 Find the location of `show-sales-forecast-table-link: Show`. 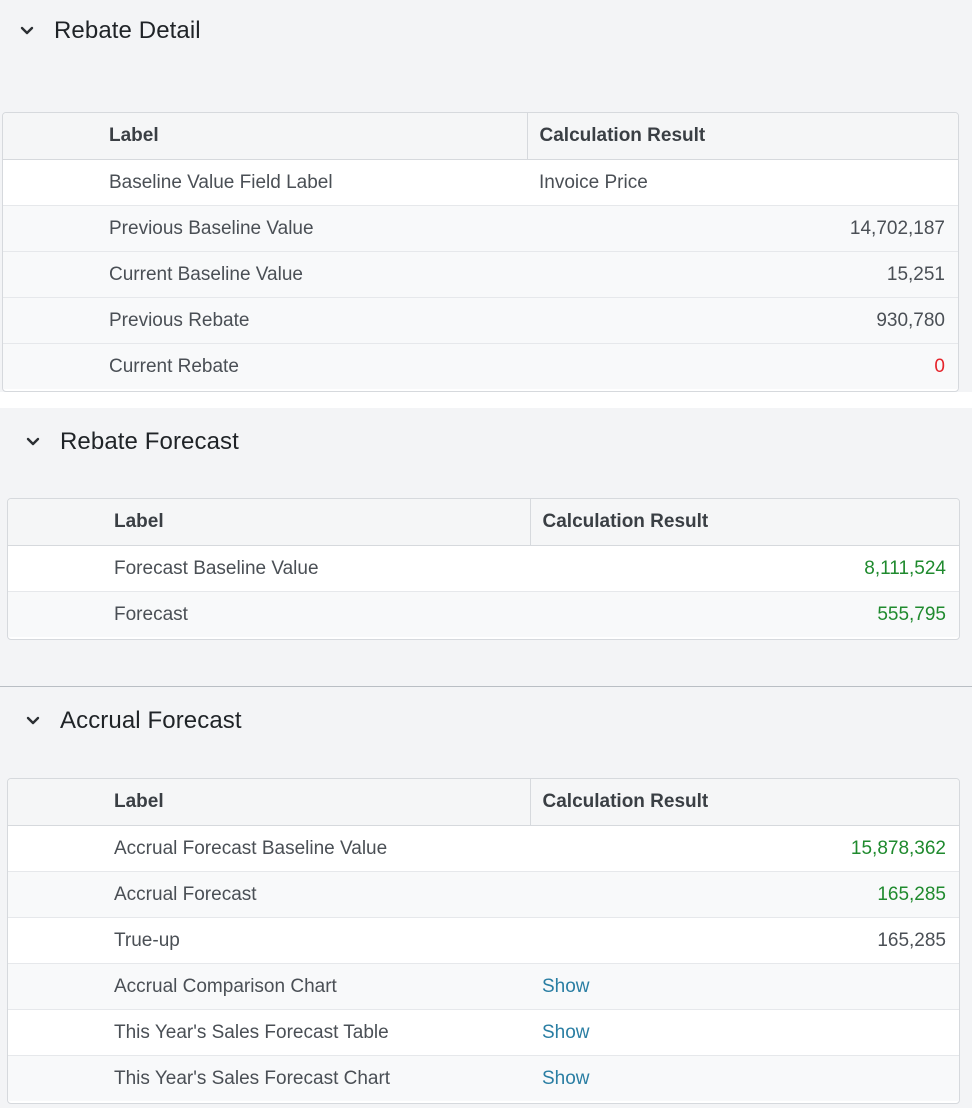

show-sales-forecast-table-link: Show is located at coordinates (744, 1032).